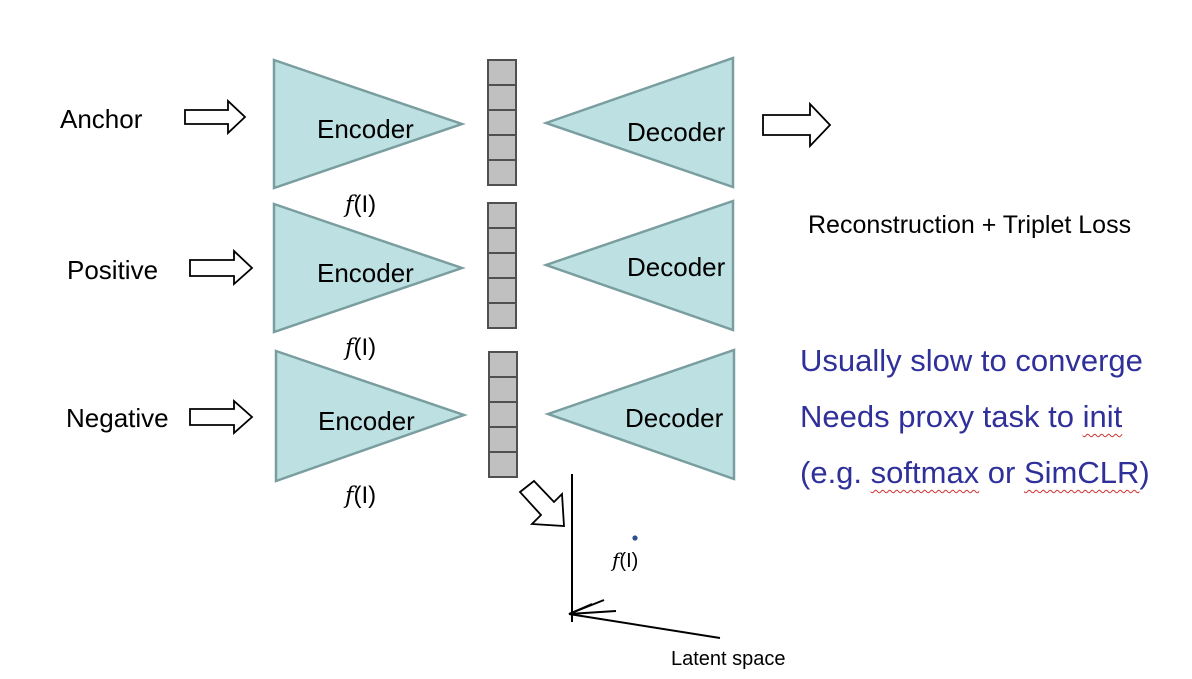  Describe the element at coordinates (503, 414) in the screenshot. I see `latent-code-negative` at that location.